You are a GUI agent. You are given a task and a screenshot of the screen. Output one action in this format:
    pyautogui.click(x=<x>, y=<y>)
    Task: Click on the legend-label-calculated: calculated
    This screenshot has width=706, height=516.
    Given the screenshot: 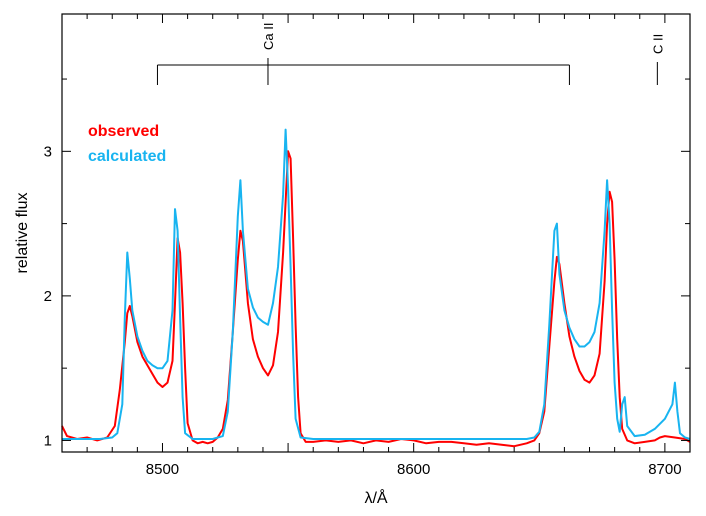 What is the action you would take?
    pyautogui.click(x=127, y=156)
    